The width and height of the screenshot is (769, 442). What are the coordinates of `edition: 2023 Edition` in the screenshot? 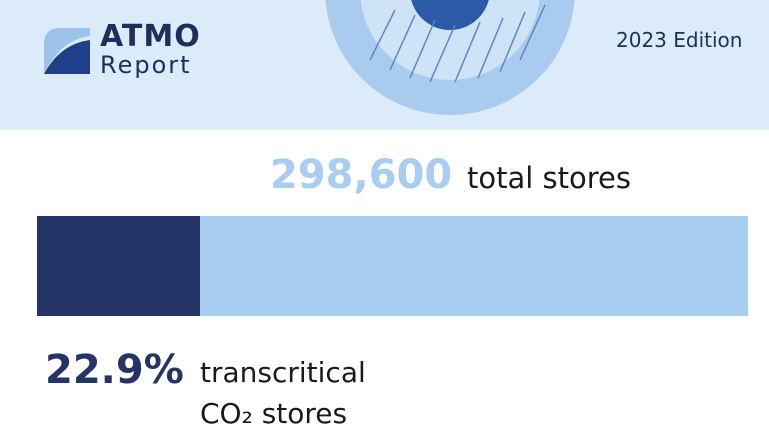 It's located at (679, 40).